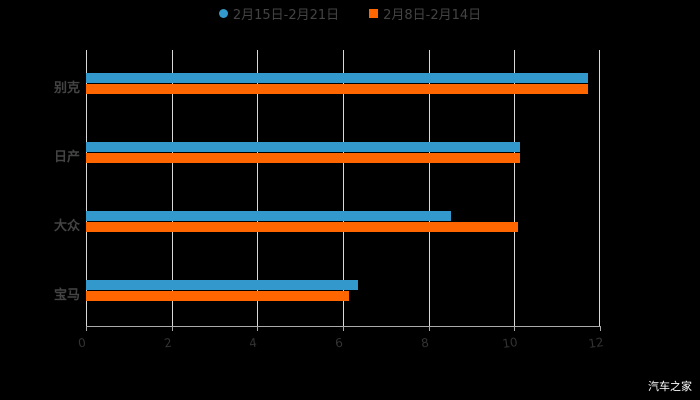 The image size is (700, 400). I want to click on category-label-volkswagen: 大众, so click(66, 226).